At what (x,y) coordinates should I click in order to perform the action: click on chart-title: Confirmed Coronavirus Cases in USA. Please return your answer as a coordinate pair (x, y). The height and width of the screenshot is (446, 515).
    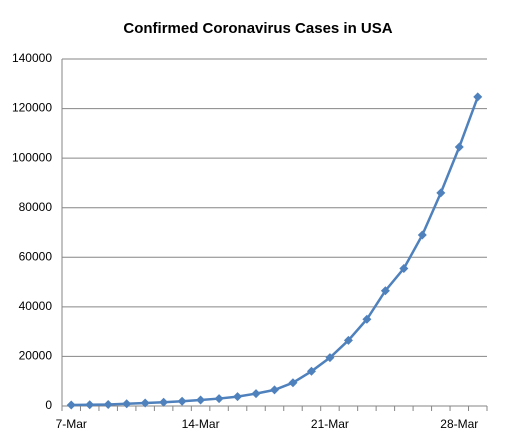
    Looking at the image, I should click on (257, 28).